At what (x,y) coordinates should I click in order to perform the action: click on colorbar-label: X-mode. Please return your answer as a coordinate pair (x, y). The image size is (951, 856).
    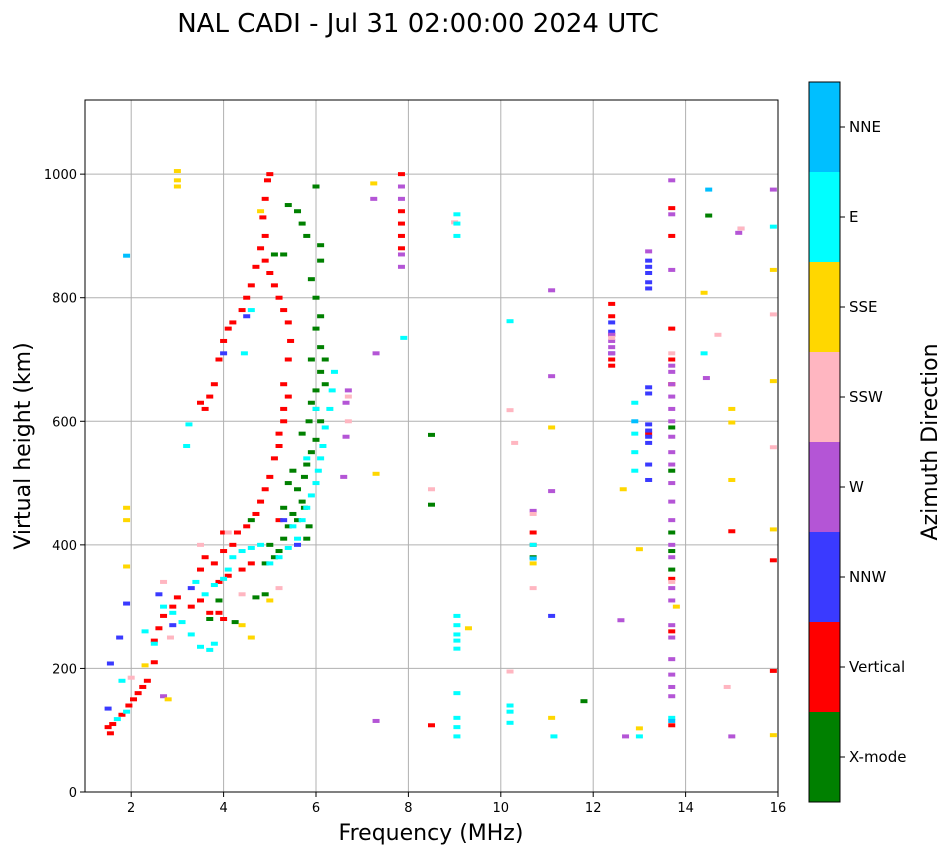
    Looking at the image, I should click on (877, 757).